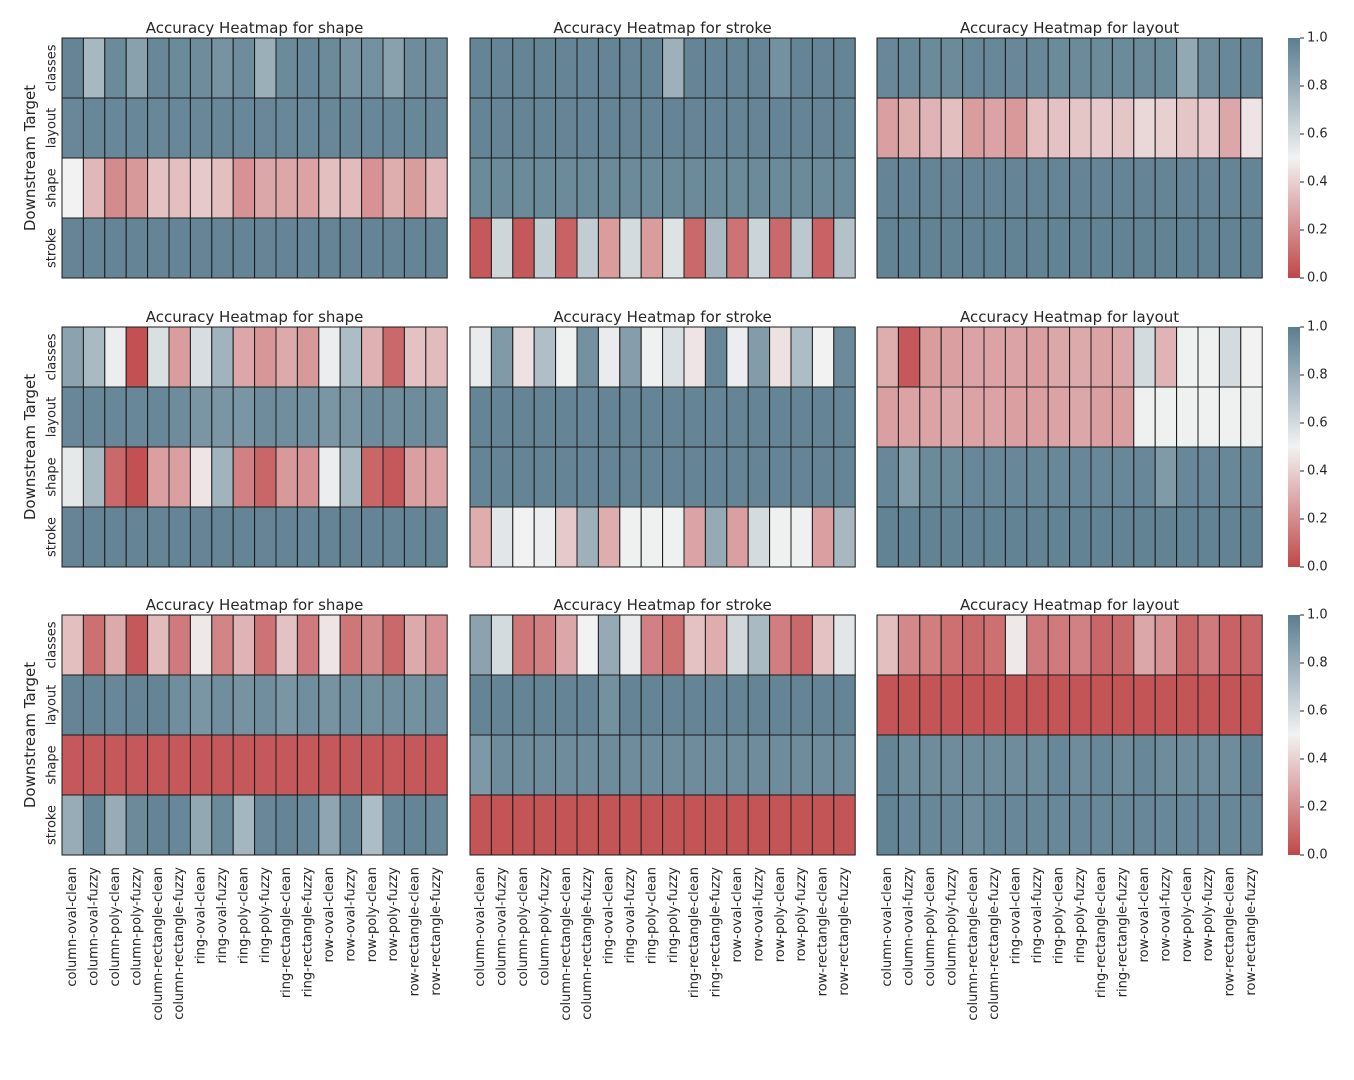 Image resolution: width=1354 pixels, height=1080 pixels. What do you see at coordinates (673, 915) in the screenshot?
I see `column-tick-label: ring-poly-fuzzy` at bounding box center [673, 915].